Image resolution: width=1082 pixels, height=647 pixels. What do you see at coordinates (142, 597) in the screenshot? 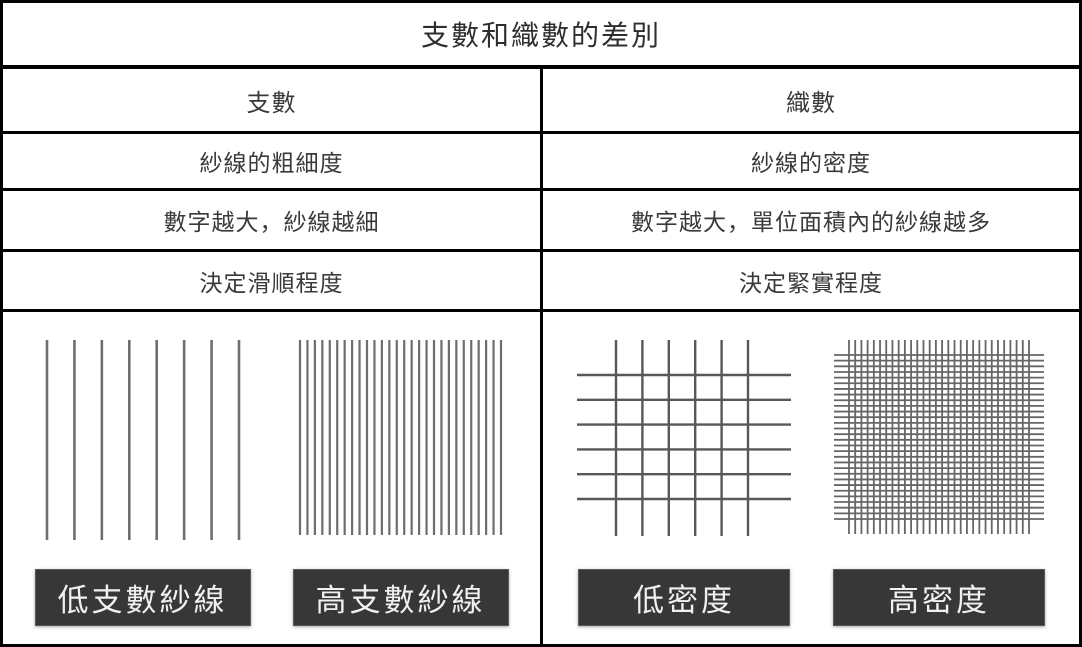
I see `low-count-yarn-label: 低支數紗線` at bounding box center [142, 597].